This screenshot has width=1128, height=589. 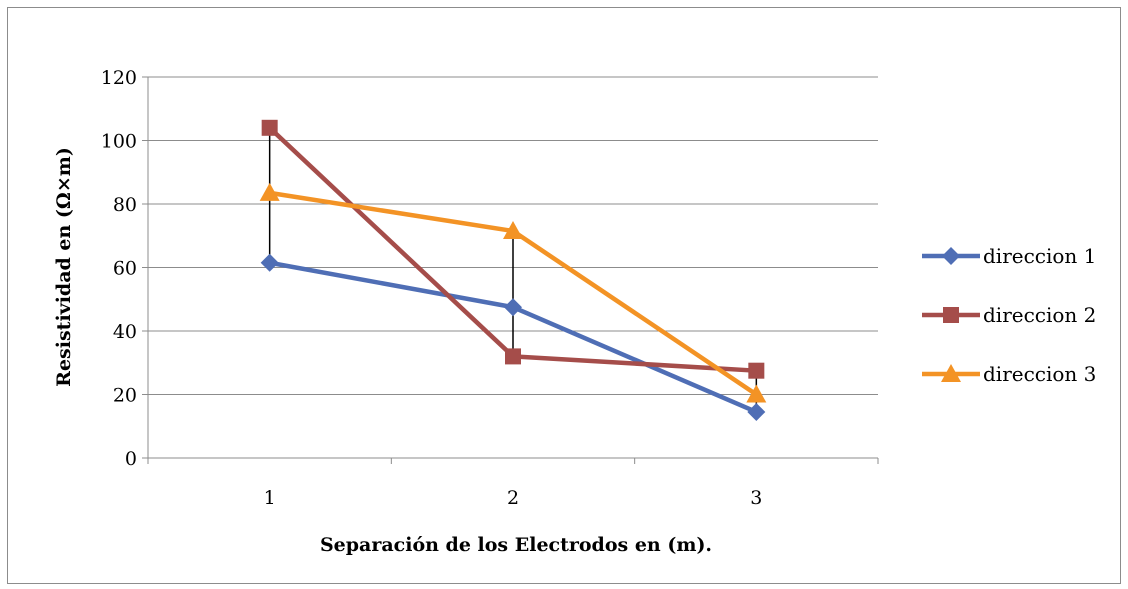 I want to click on x-axis-title: Separación de los Electrodos en (m)., so click(x=516, y=545).